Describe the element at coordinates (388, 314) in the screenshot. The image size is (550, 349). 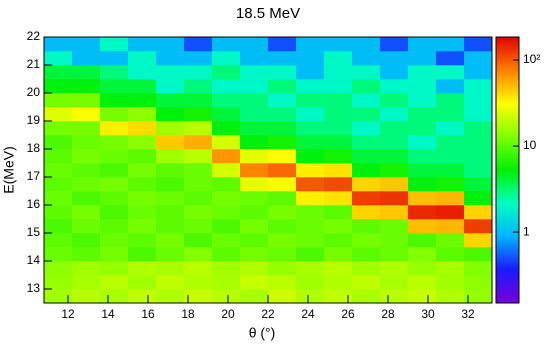
I see `x-tick-label: 28` at that location.